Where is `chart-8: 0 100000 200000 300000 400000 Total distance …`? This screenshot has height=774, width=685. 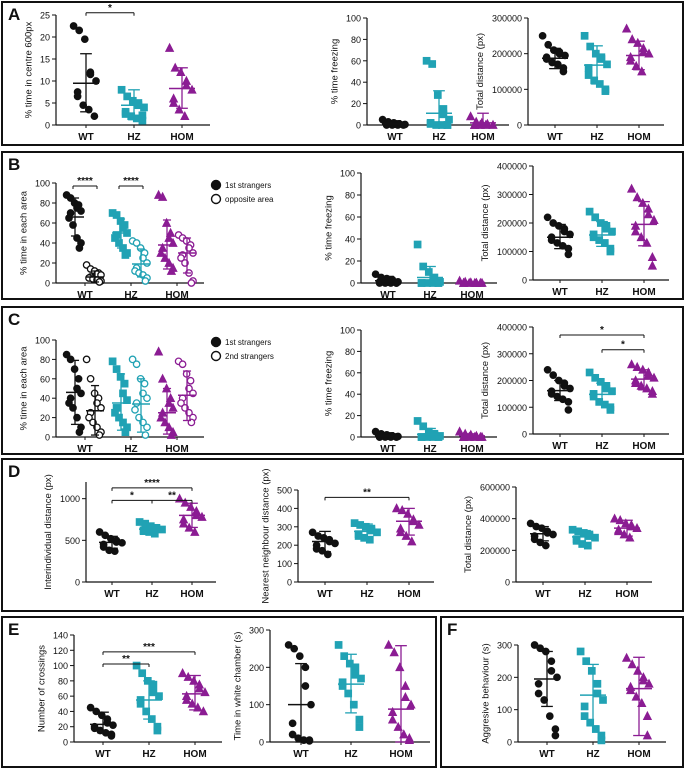 chart-8: 0 100000 200000 300000 400000 Total distance … is located at coordinates (574, 387).